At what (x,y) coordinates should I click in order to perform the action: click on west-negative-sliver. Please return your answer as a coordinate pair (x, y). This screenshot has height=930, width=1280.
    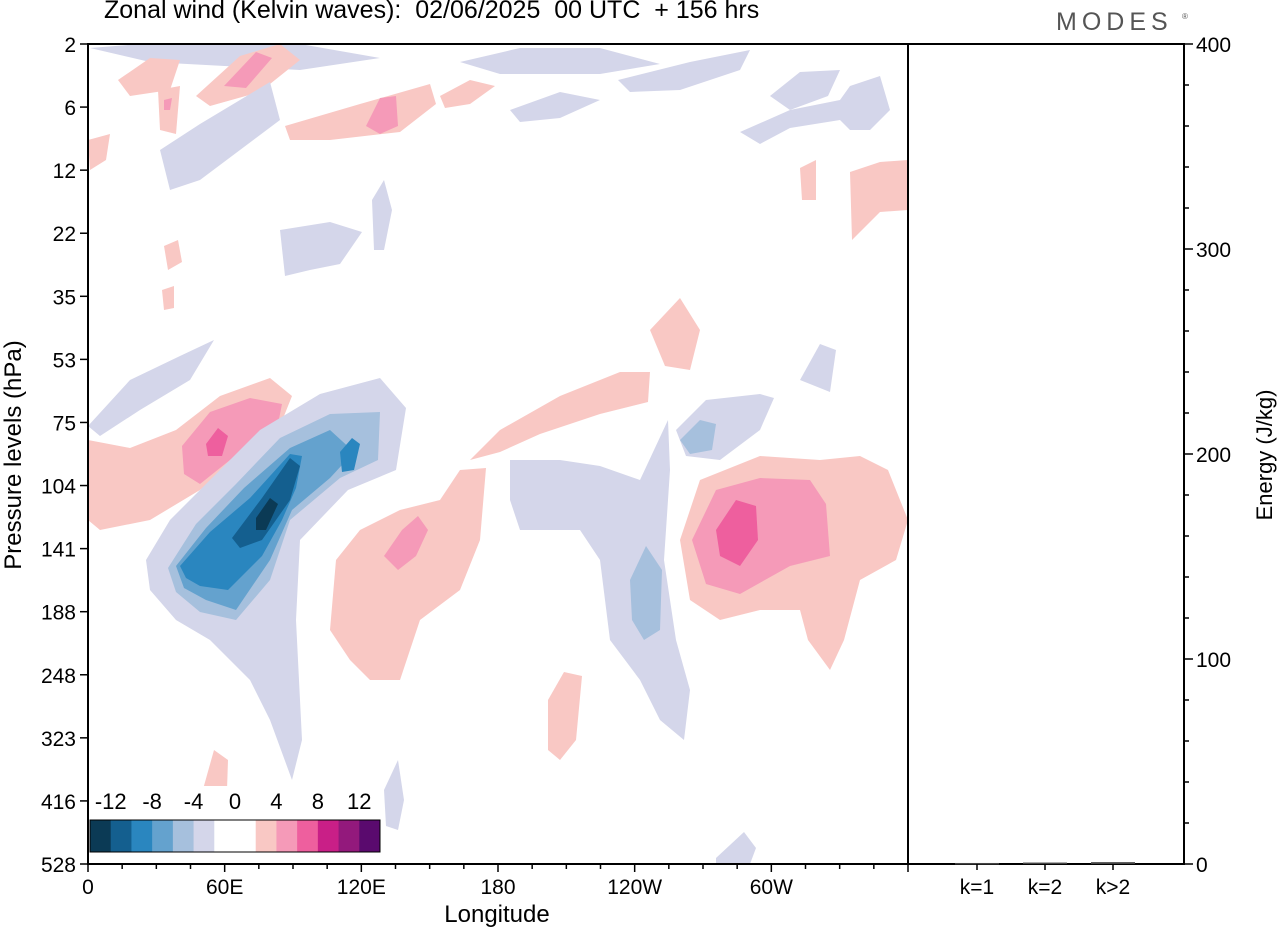
    Looking at the image, I should click on (151, 388).